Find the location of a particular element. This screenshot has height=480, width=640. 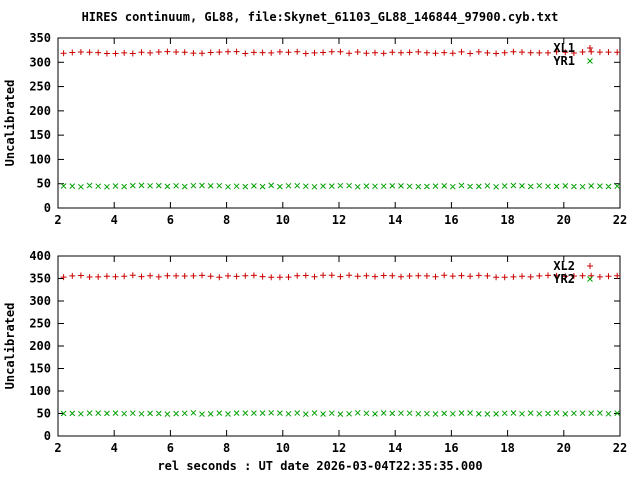

legend-label-YR2: YR2 is located at coordinates (564, 279).